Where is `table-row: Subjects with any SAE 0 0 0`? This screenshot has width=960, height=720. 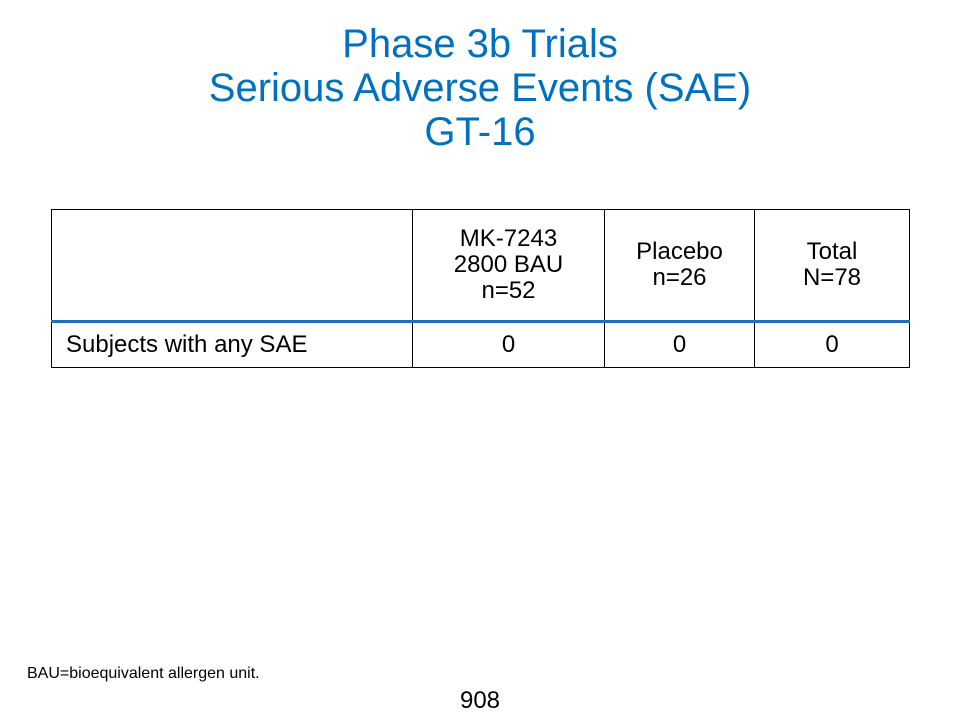
table-row: Subjects with any SAE 0 0 0 is located at coordinates (480, 344).